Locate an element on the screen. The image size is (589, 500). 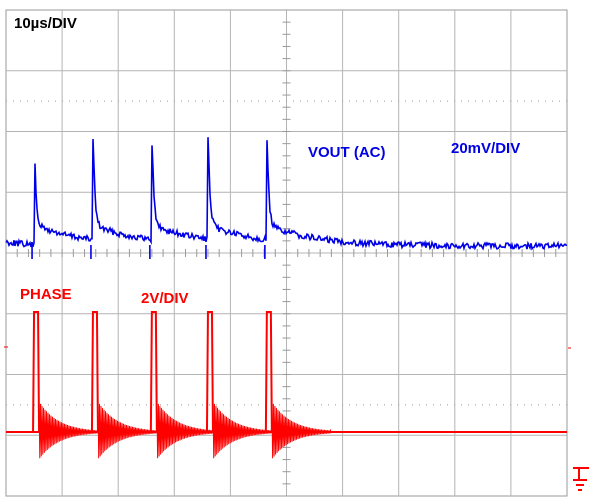
phase-scale-label: 2V/DIV is located at coordinates (165, 298).